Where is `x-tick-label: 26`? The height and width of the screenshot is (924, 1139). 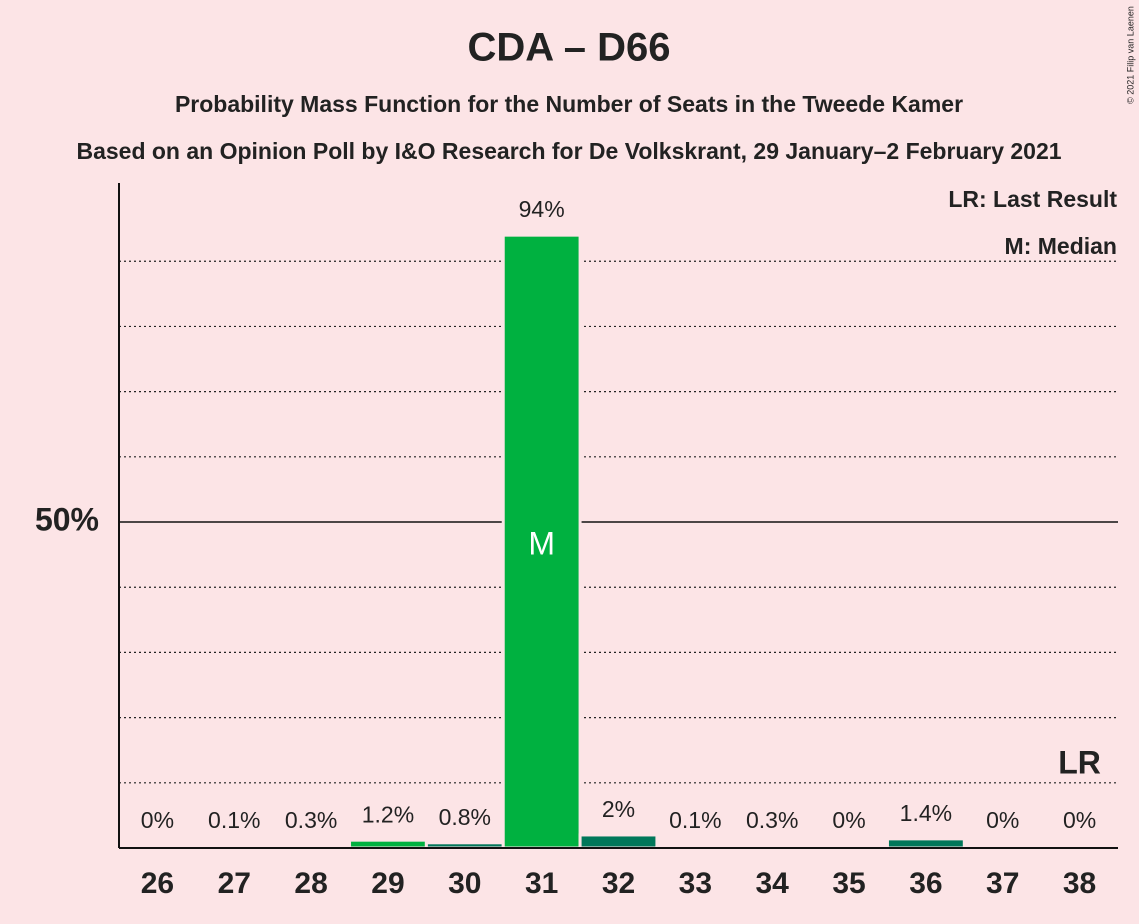
x-tick-label: 26 is located at coordinates (157, 883).